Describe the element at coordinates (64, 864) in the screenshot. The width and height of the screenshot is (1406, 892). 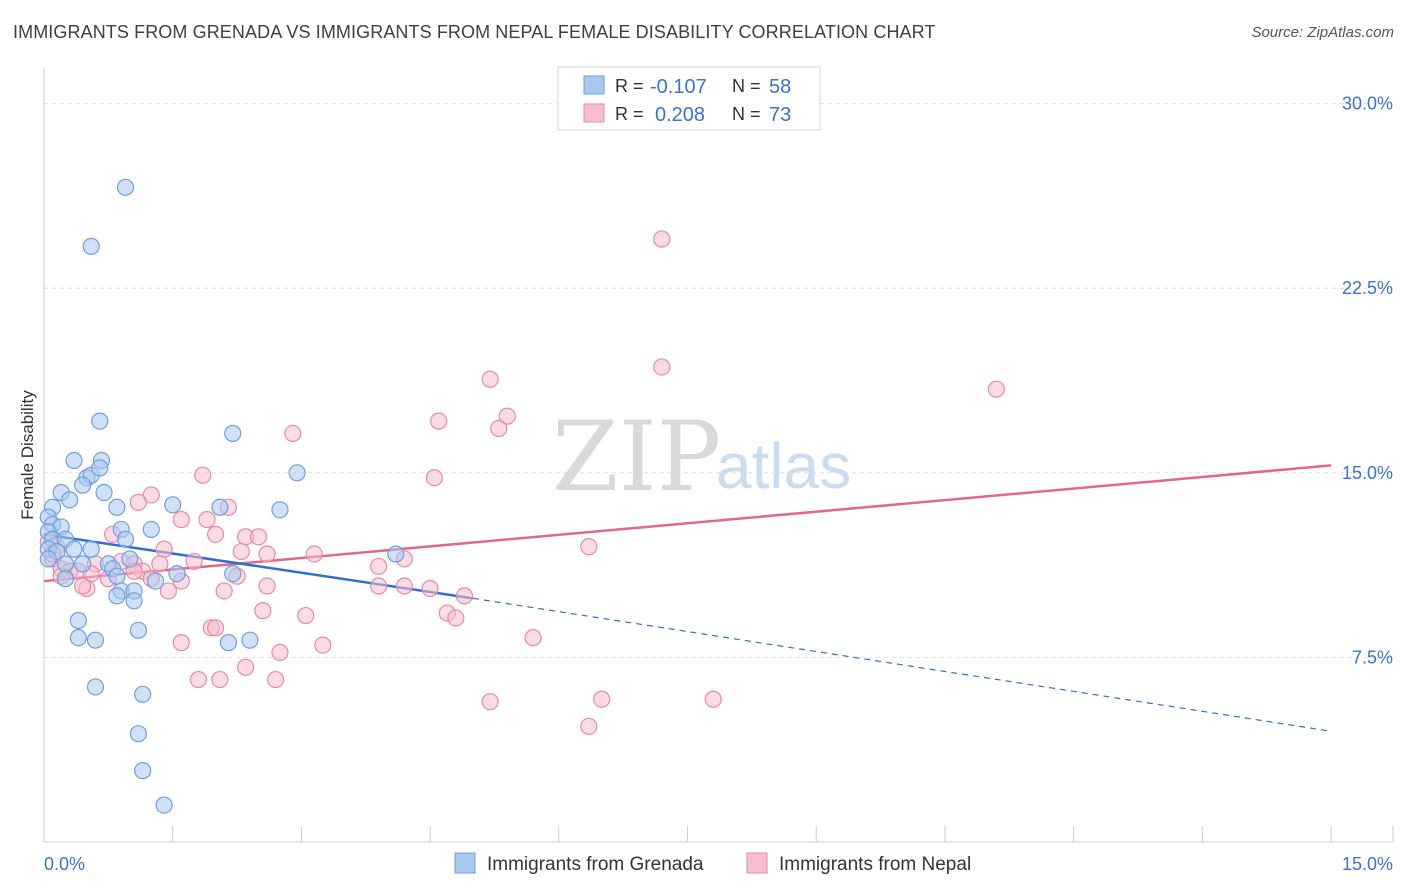
I see `x-tick-label-min: 0.0%` at that location.